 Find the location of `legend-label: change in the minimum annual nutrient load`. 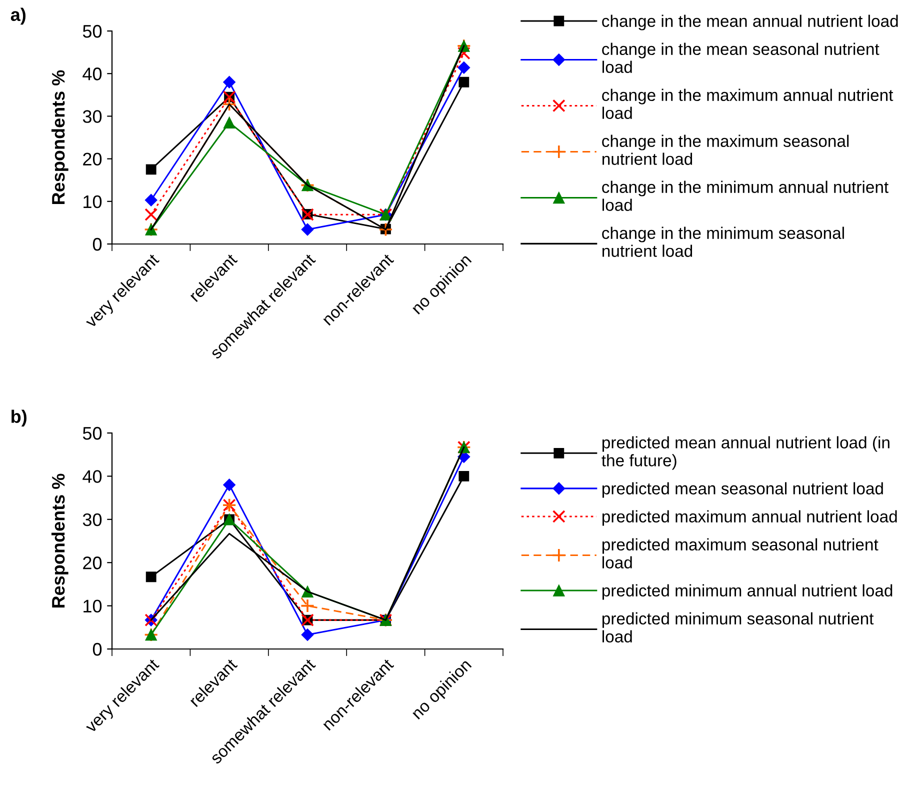

legend-label: change in the minimum annual nutrient load is located at coordinates (745, 195).